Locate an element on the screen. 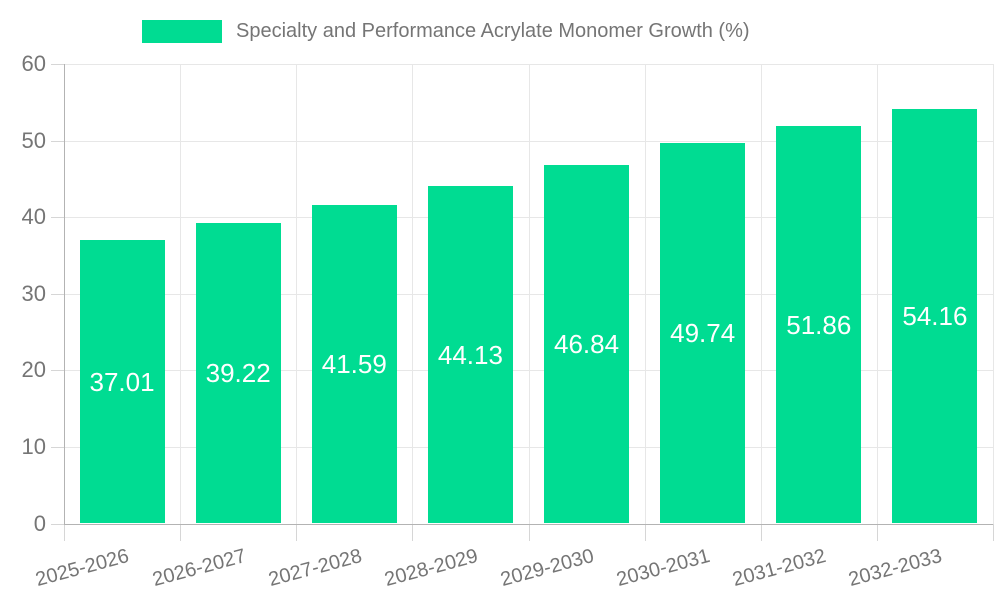 The width and height of the screenshot is (1000, 600). bar-value-label: 41.59 is located at coordinates (354, 364).